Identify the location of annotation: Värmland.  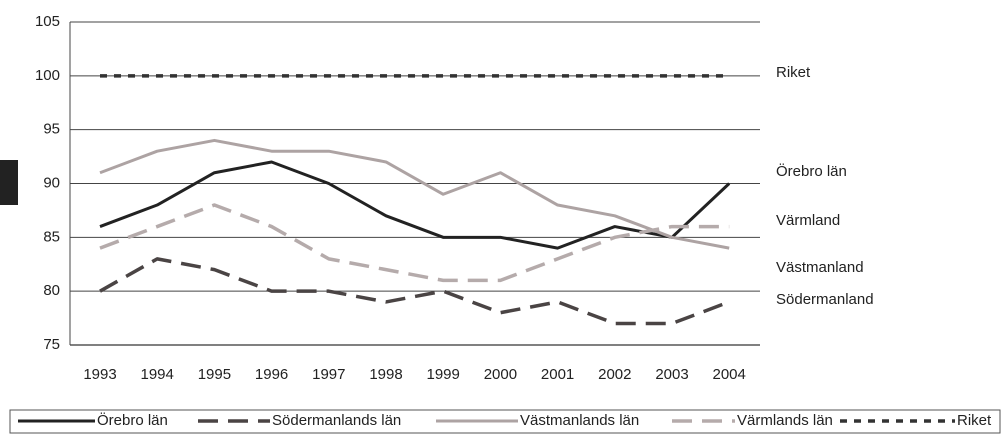
(808, 220).